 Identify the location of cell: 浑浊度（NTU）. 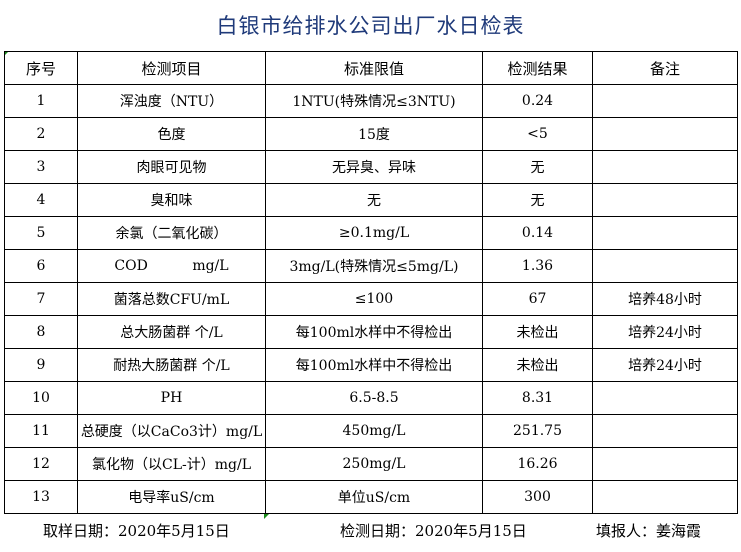
(171, 101).